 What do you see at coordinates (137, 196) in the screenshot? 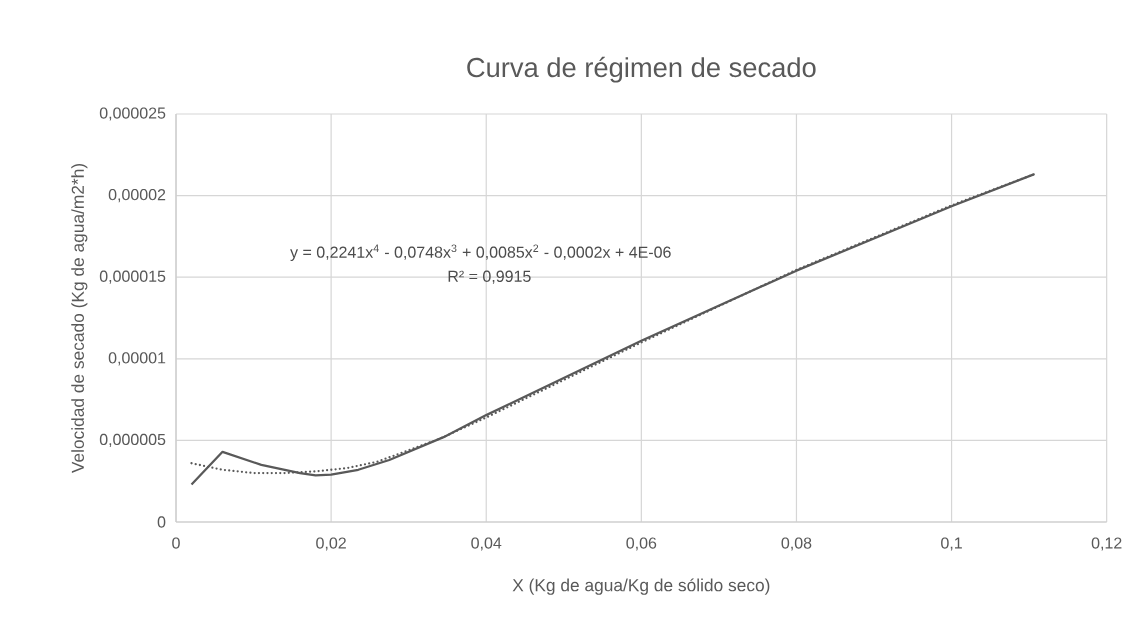
I see `y-tick-label: 0,00002` at bounding box center [137, 196].